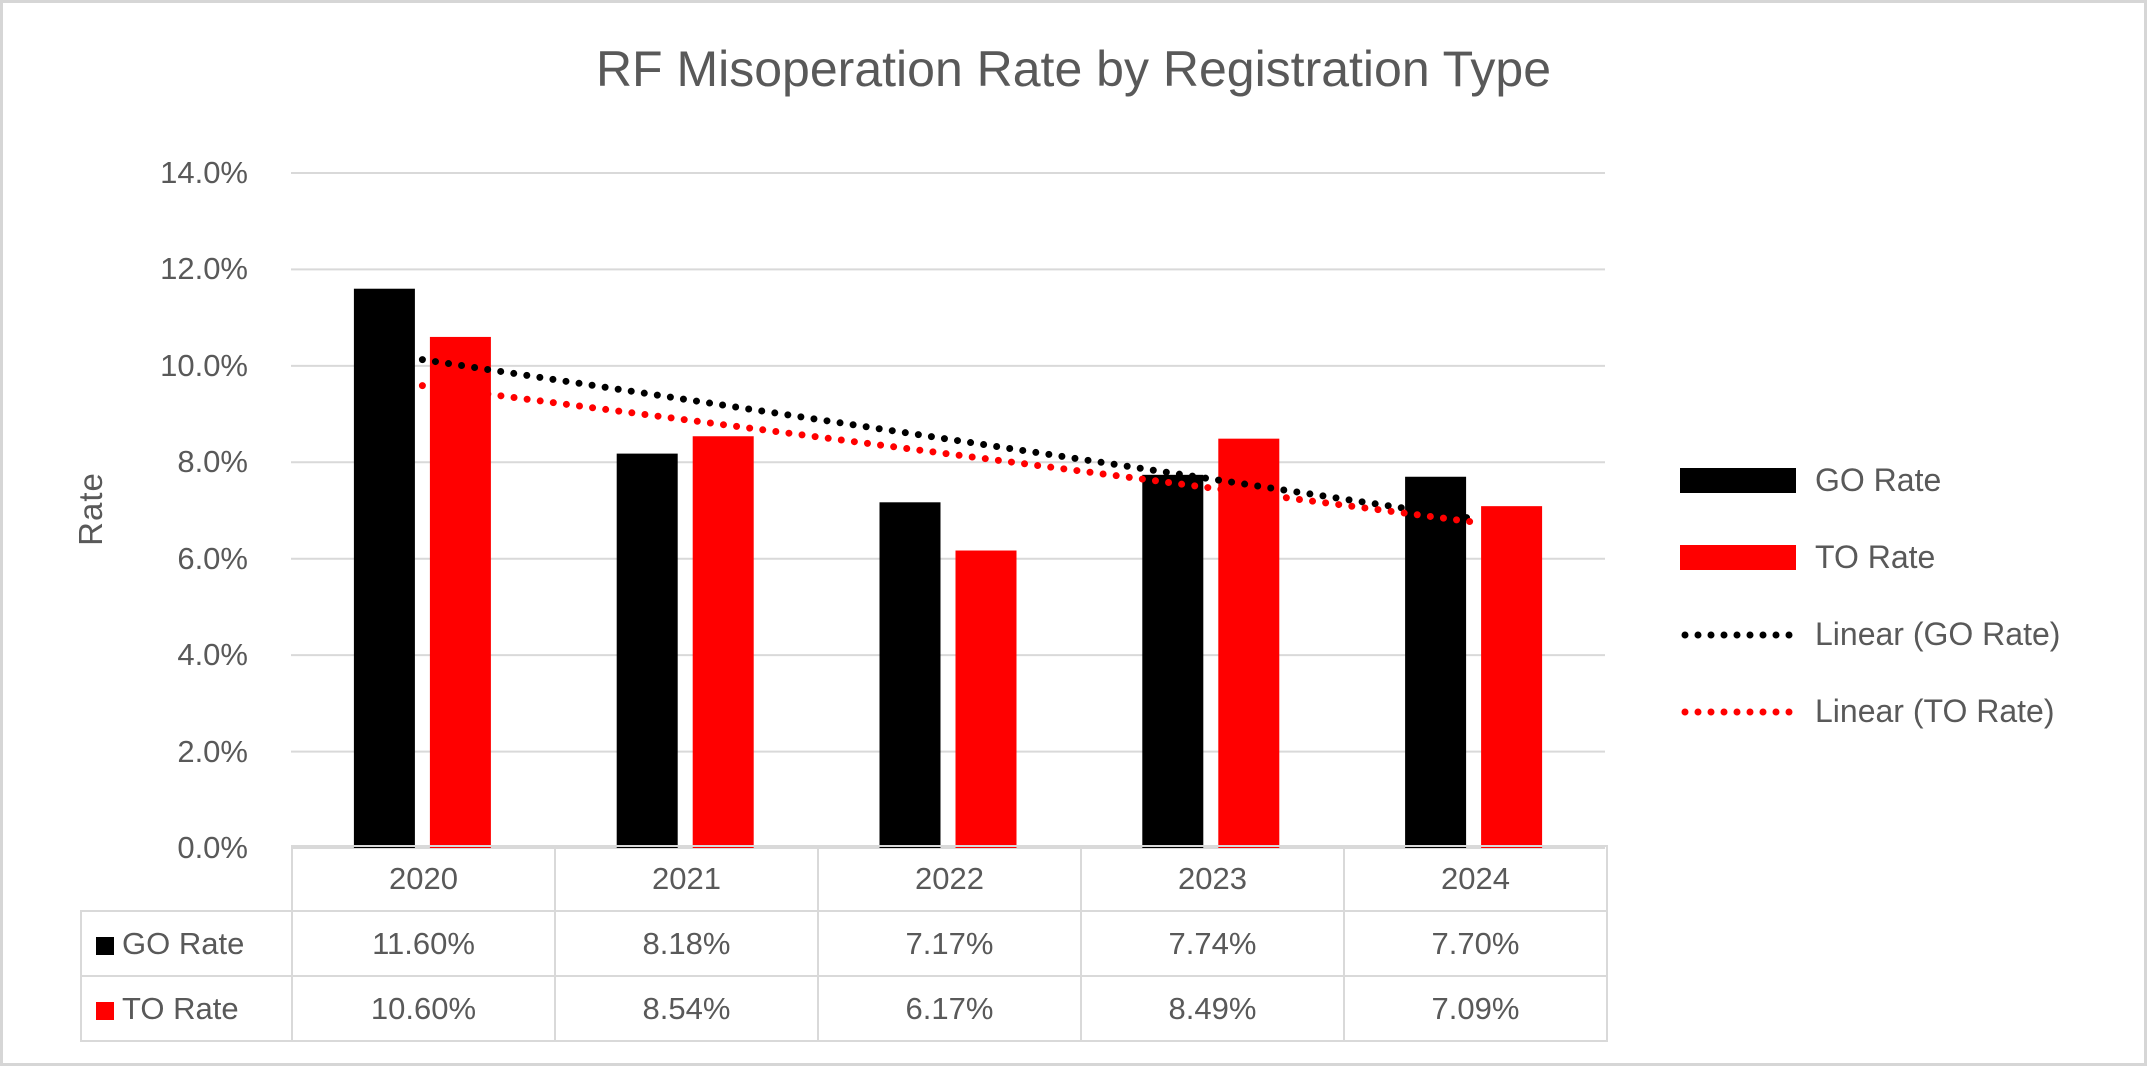 This screenshot has height=1066, width=2147. I want to click on y-axis-tick-label: 2.0%, so click(212, 751).